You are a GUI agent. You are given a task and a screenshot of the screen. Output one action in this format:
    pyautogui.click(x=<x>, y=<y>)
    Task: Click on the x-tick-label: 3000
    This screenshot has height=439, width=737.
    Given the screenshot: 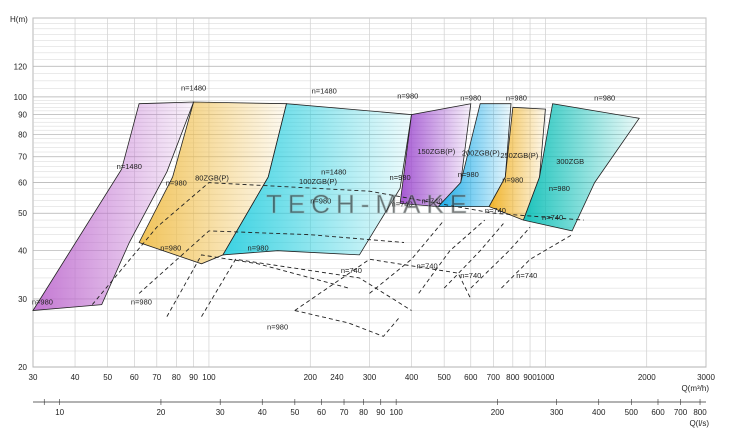 What is the action you would take?
    pyautogui.click(x=706, y=377)
    